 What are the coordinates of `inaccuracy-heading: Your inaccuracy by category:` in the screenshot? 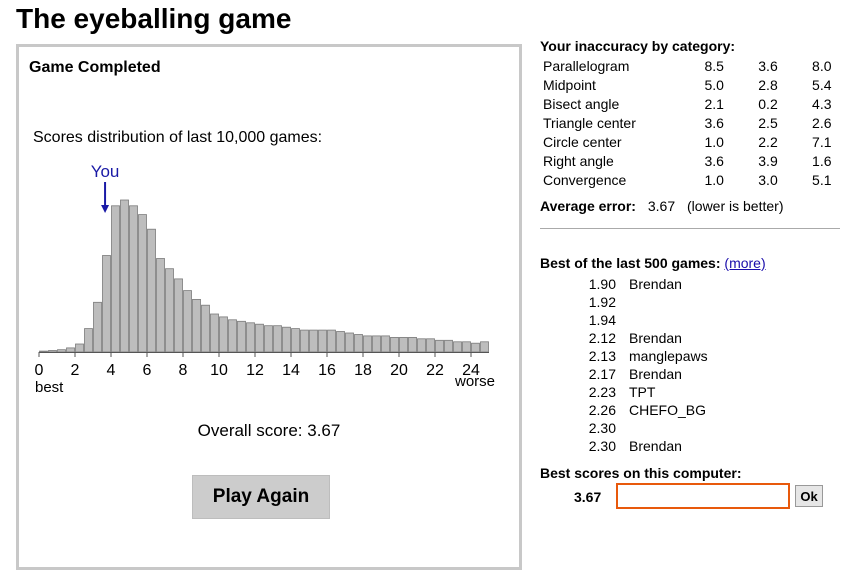 It's located at (638, 46).